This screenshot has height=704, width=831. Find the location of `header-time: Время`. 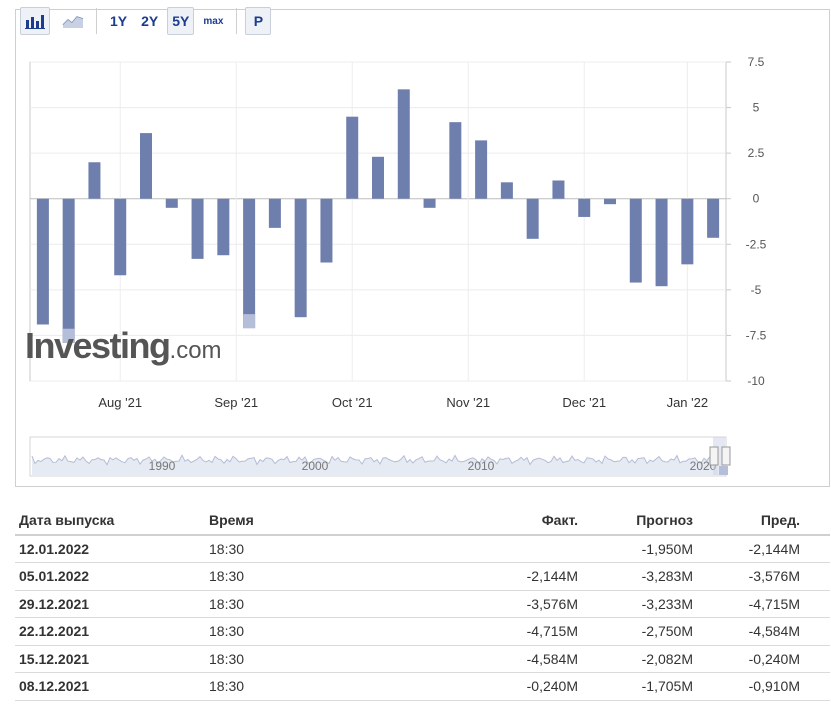

header-time: Время is located at coordinates (265, 520).